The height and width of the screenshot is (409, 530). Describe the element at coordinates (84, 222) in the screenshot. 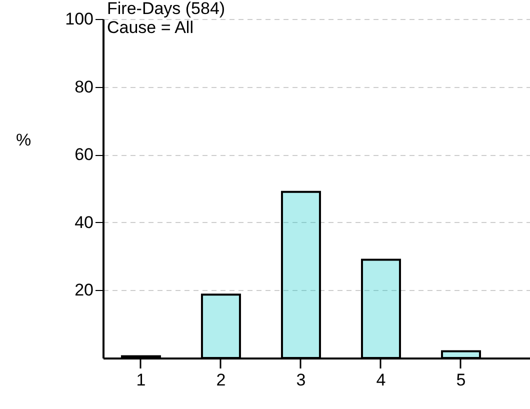

I see `y-tick-label: 40` at that location.